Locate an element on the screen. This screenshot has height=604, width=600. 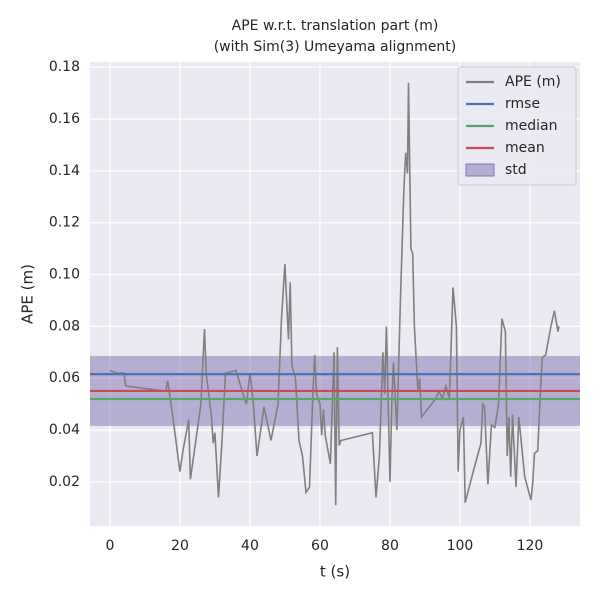
y-tick-label: 0.02 is located at coordinates (64, 482).